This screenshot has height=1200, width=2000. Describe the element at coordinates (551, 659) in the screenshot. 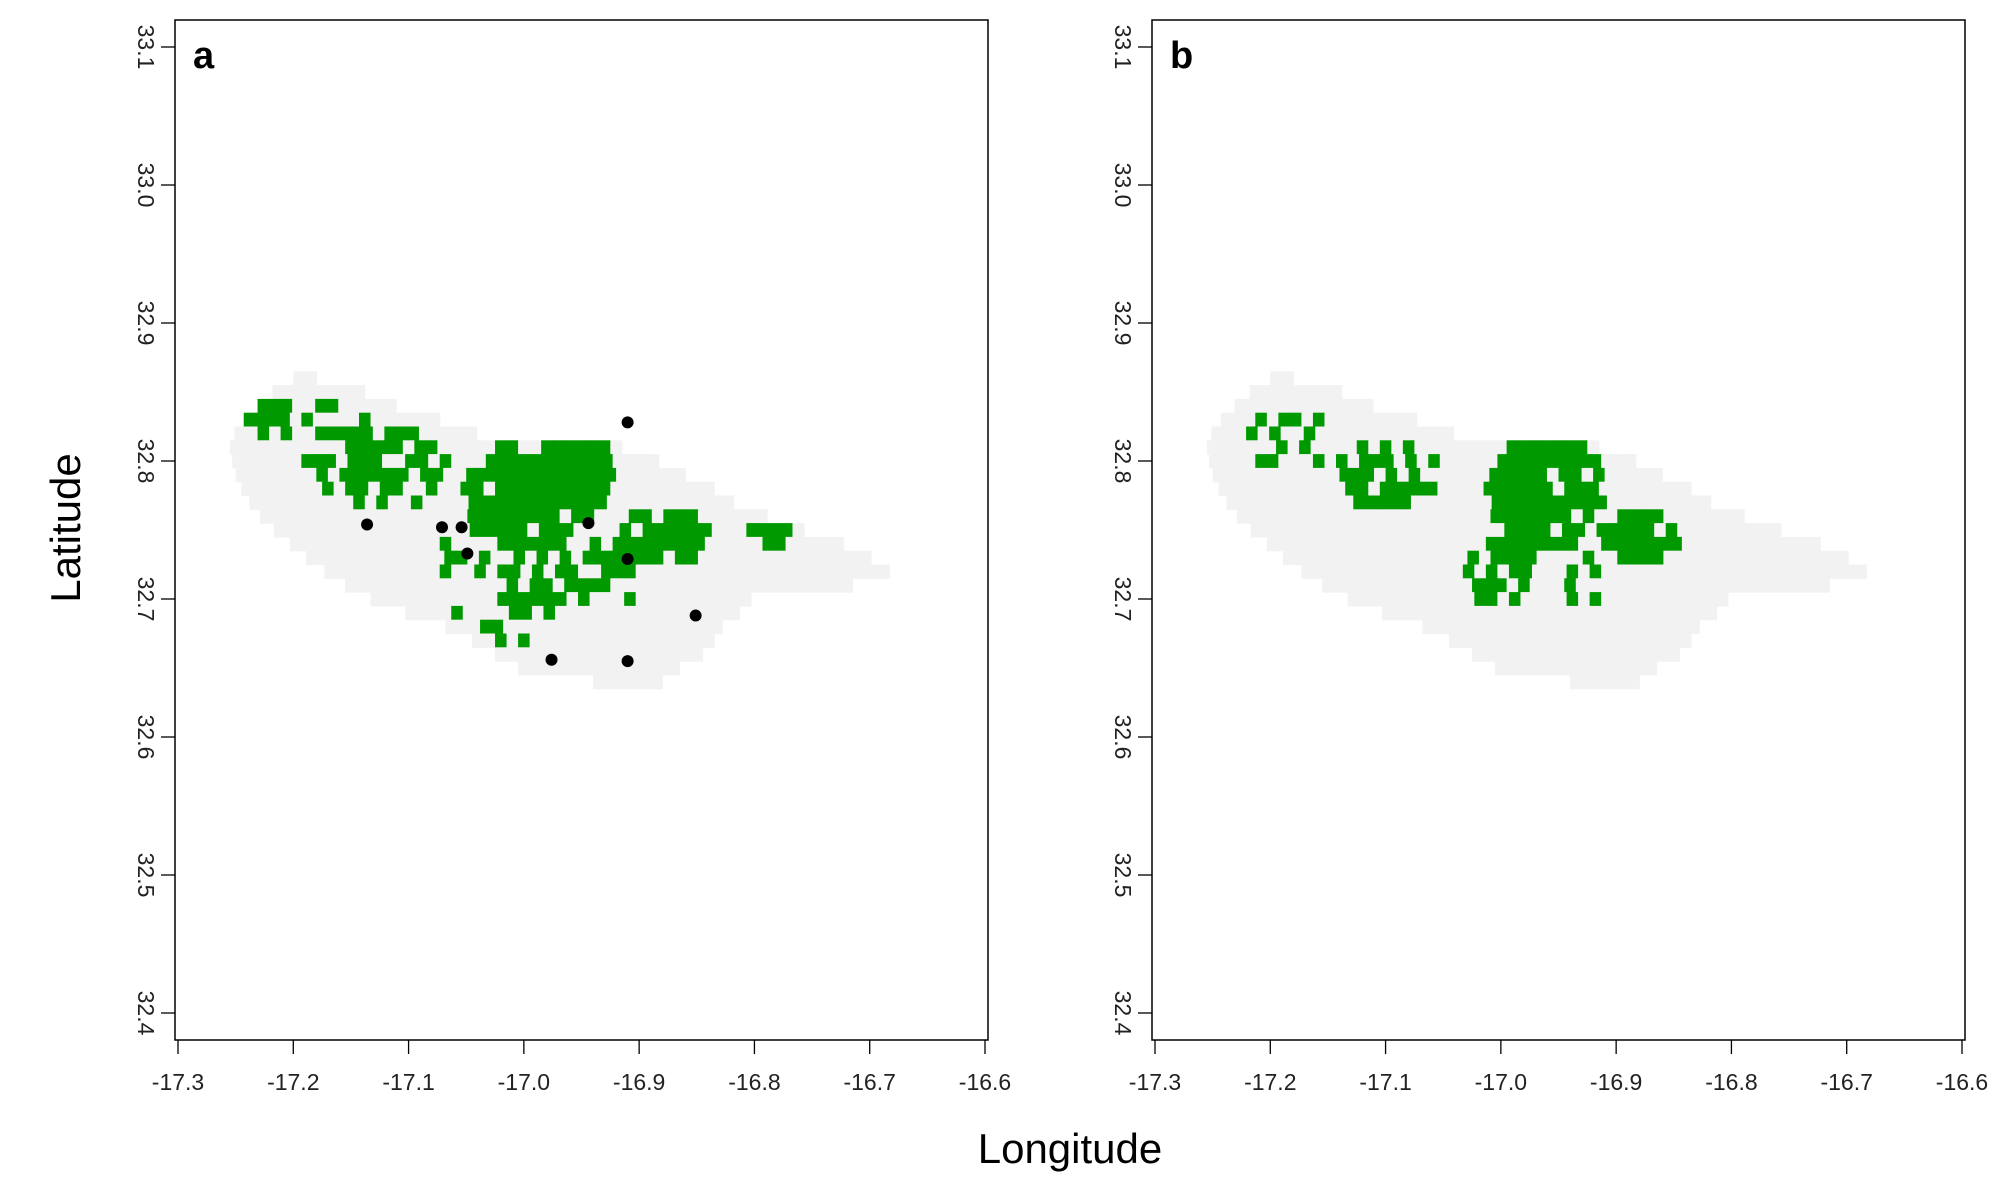

I see `occurrence-point` at that location.